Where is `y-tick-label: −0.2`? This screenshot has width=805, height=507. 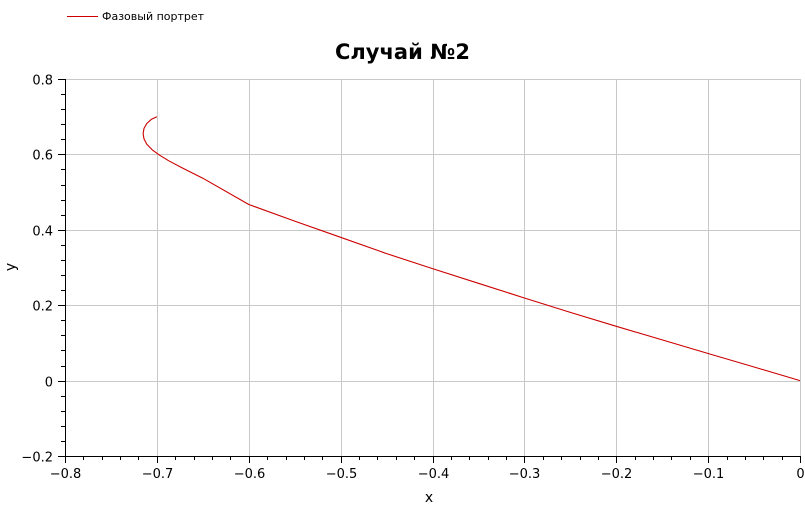 y-tick-label: −0.2 is located at coordinates (37, 458).